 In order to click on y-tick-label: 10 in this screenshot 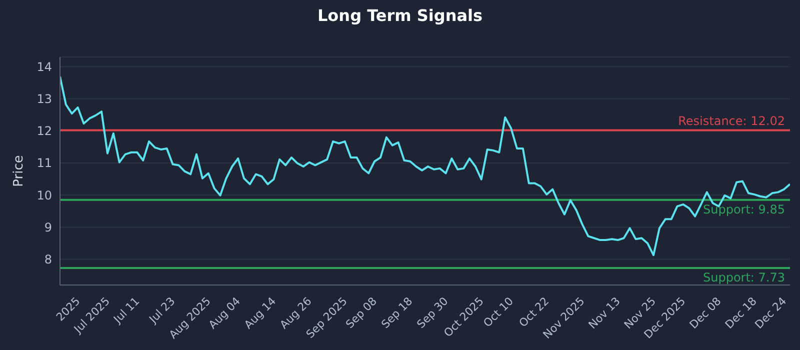, I will do `click(44, 195)`.